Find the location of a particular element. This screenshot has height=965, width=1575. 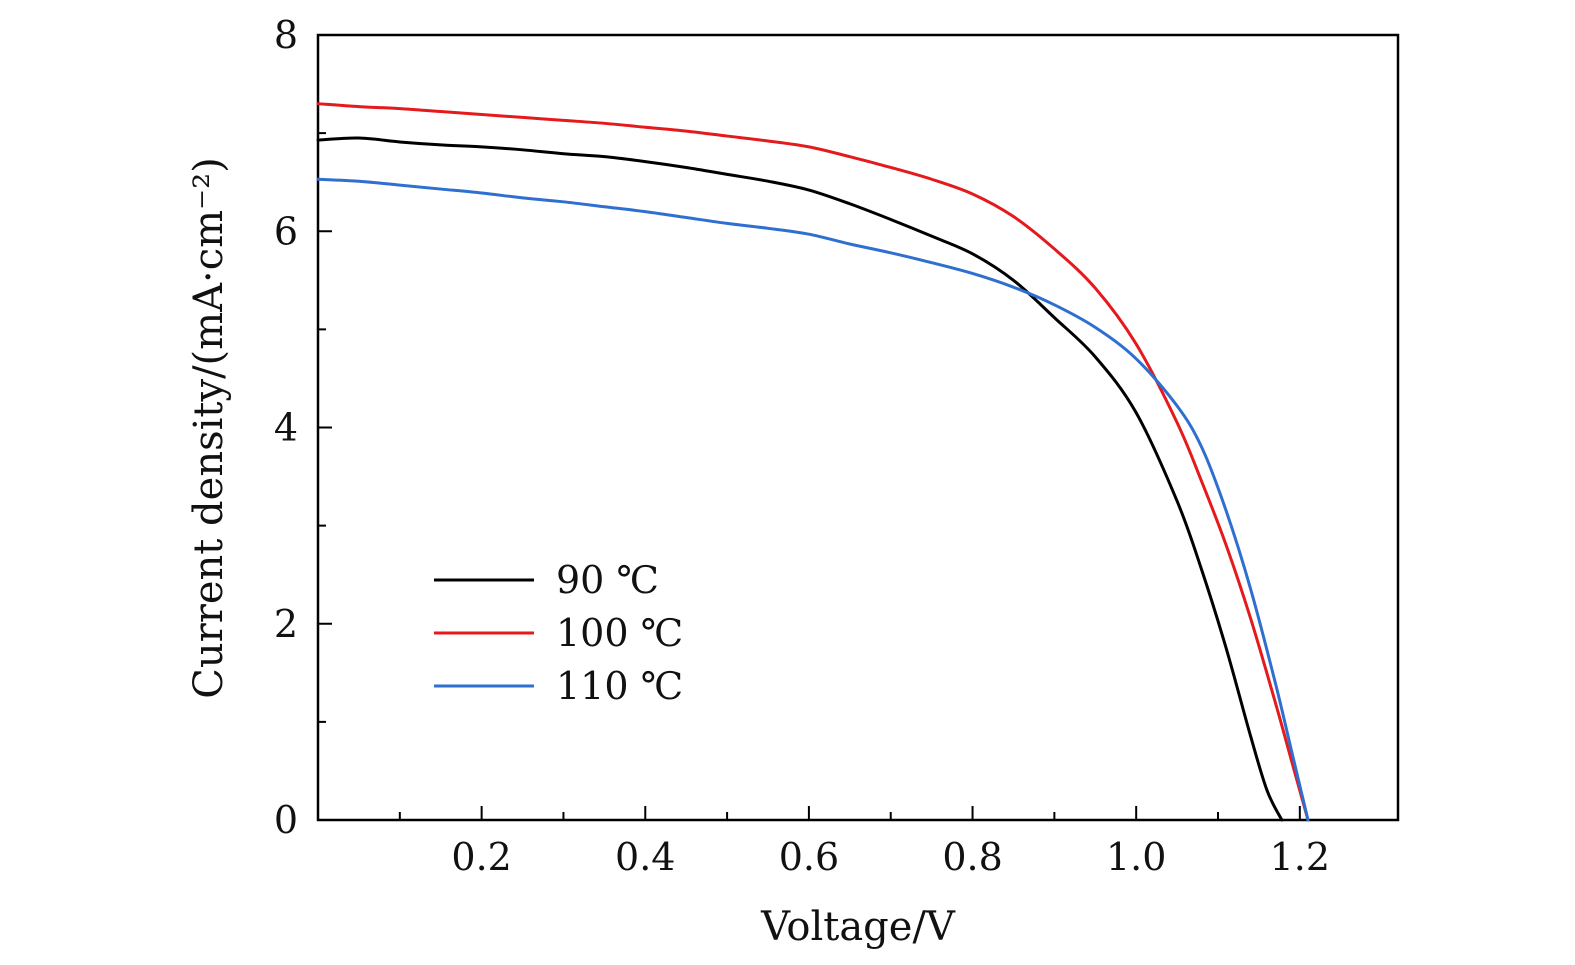

legend-label: 110 ℃ is located at coordinates (619, 686).